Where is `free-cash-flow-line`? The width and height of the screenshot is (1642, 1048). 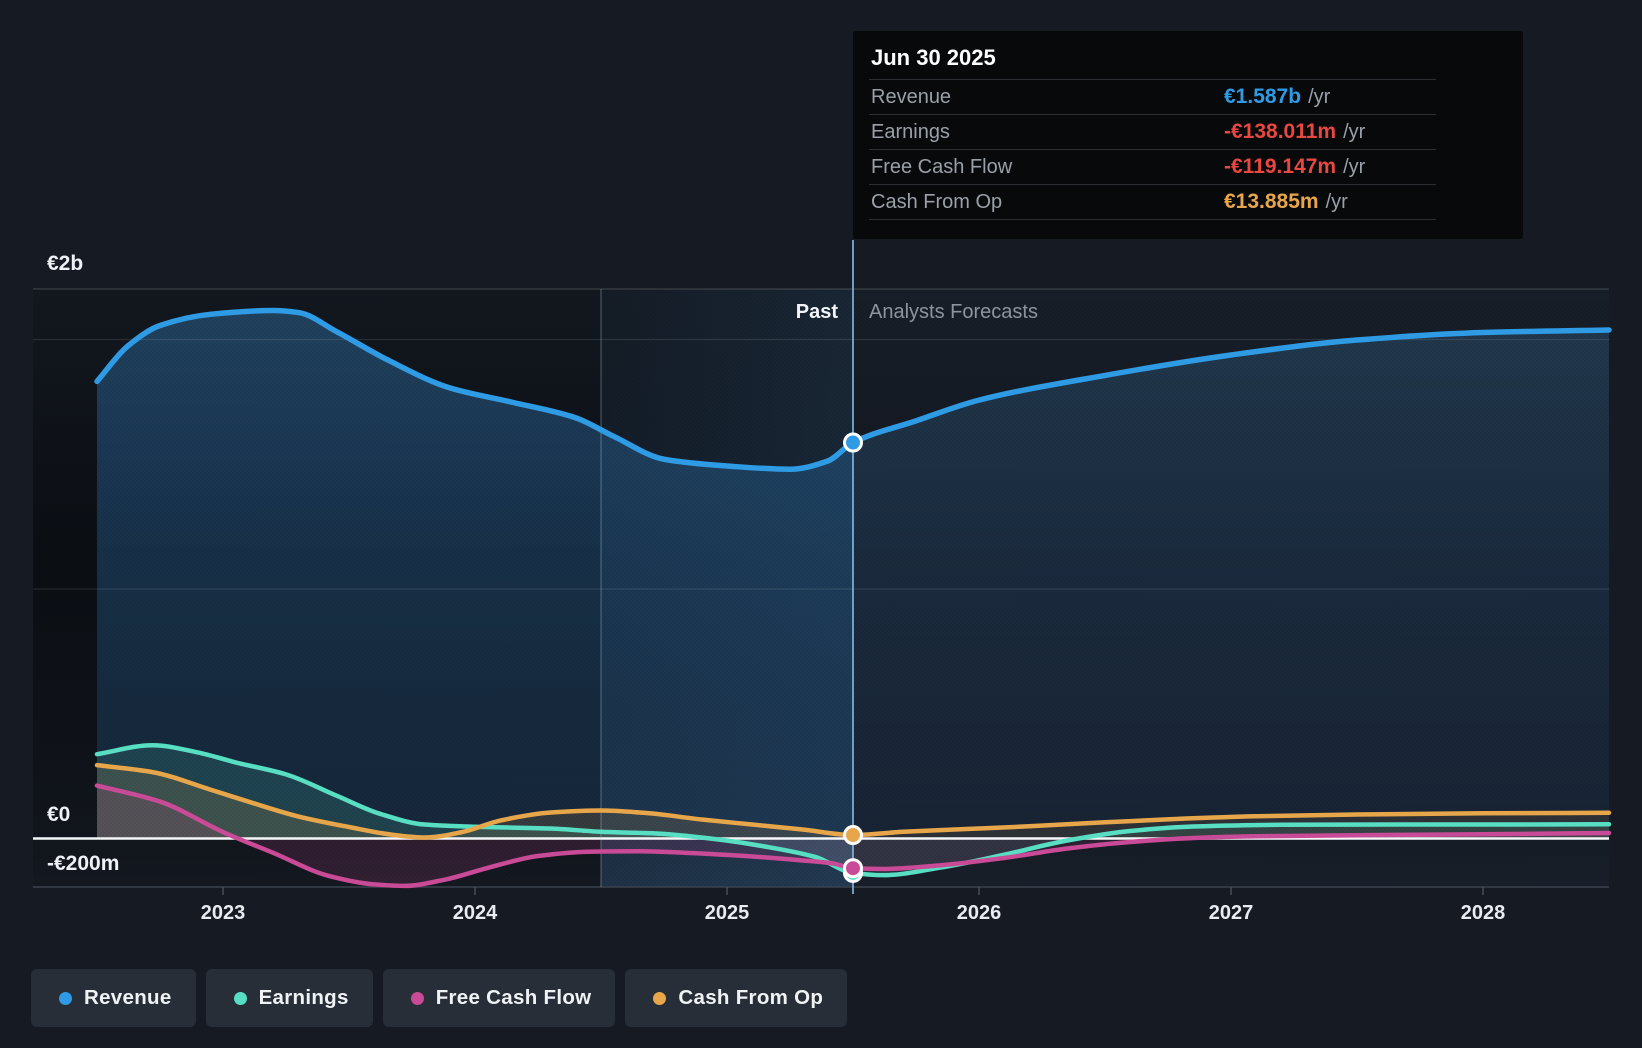
free-cash-flow-line is located at coordinates (853, 836).